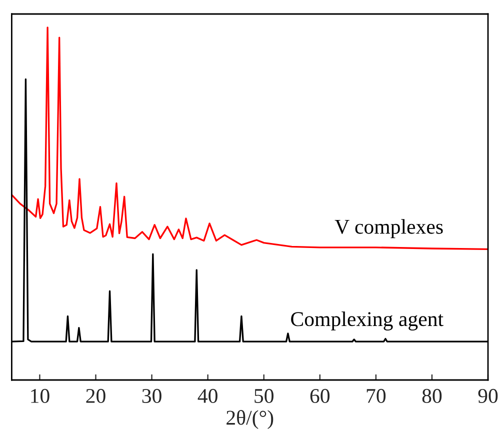 The image size is (501, 434). I want to click on x-tick-label: 60, so click(320, 395).